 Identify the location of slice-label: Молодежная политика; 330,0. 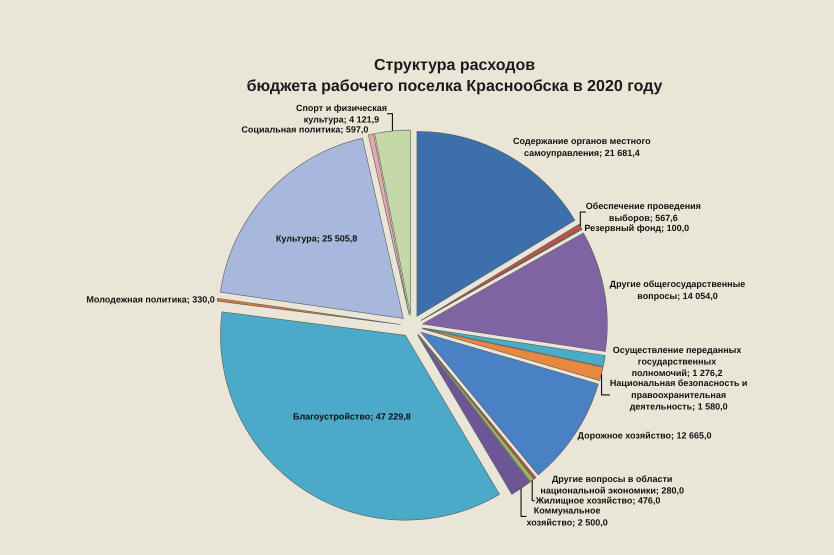
(150, 299).